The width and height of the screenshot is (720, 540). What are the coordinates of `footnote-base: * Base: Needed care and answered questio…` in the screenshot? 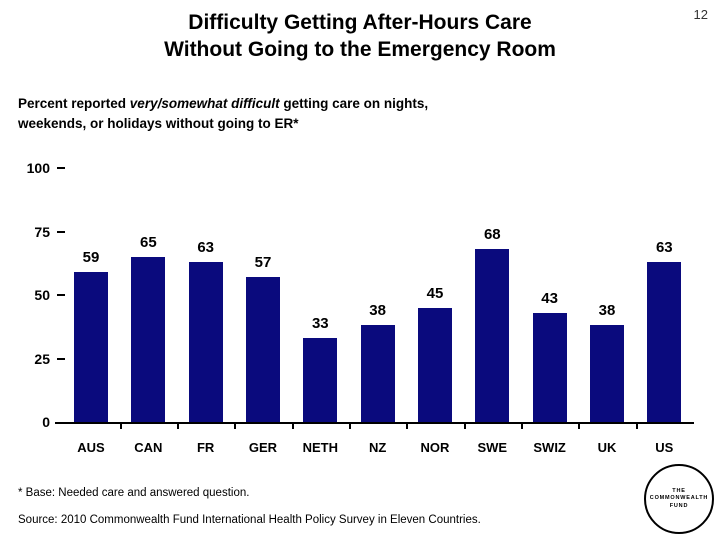 It's located at (134, 493).